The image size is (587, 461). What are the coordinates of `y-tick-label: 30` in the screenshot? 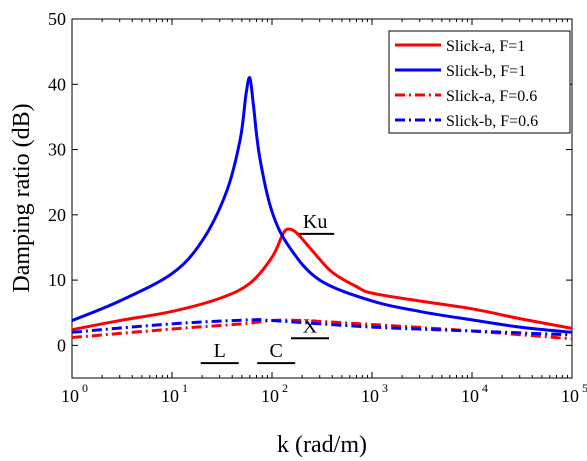 It's located at (57, 150).